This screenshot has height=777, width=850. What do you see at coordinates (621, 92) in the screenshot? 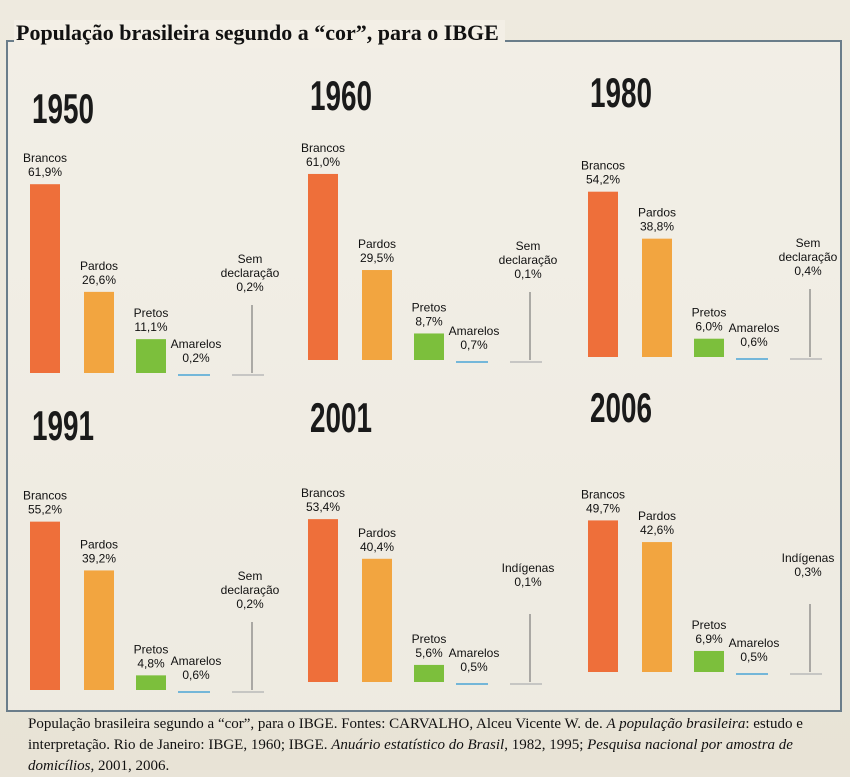
I see `chart-year-title: 1980` at bounding box center [621, 92].